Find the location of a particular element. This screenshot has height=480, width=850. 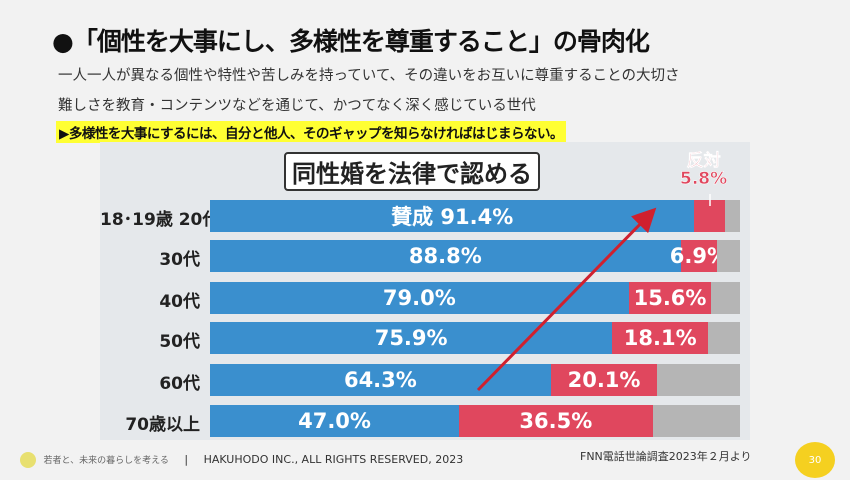

logo-text: 若者と、未来の暮らしを考える is located at coordinates (106, 461).